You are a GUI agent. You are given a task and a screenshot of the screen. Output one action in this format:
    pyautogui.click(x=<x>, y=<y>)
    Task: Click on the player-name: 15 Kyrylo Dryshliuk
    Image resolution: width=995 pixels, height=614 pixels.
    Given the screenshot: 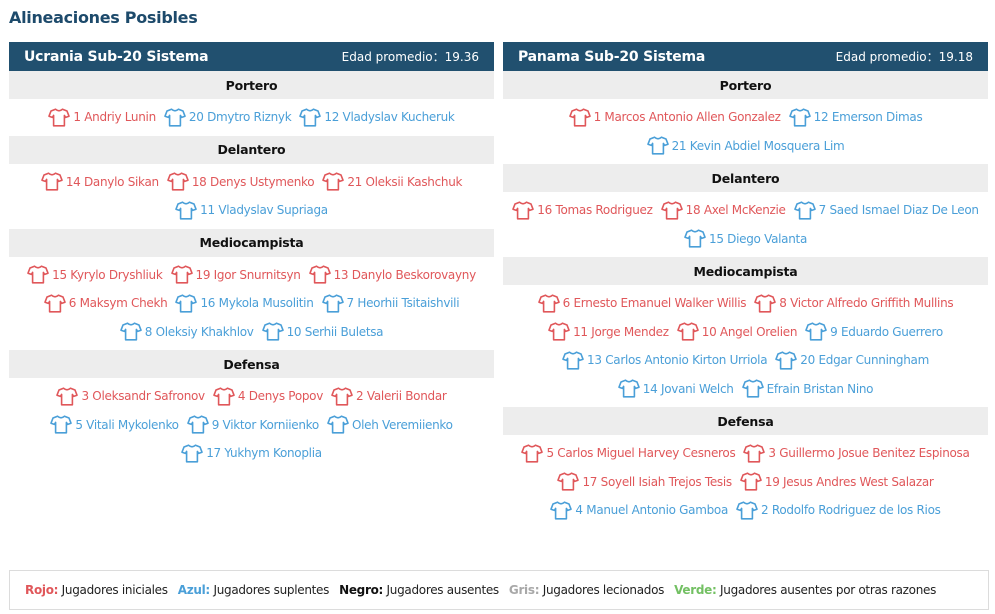 What is the action you would take?
    pyautogui.click(x=107, y=274)
    